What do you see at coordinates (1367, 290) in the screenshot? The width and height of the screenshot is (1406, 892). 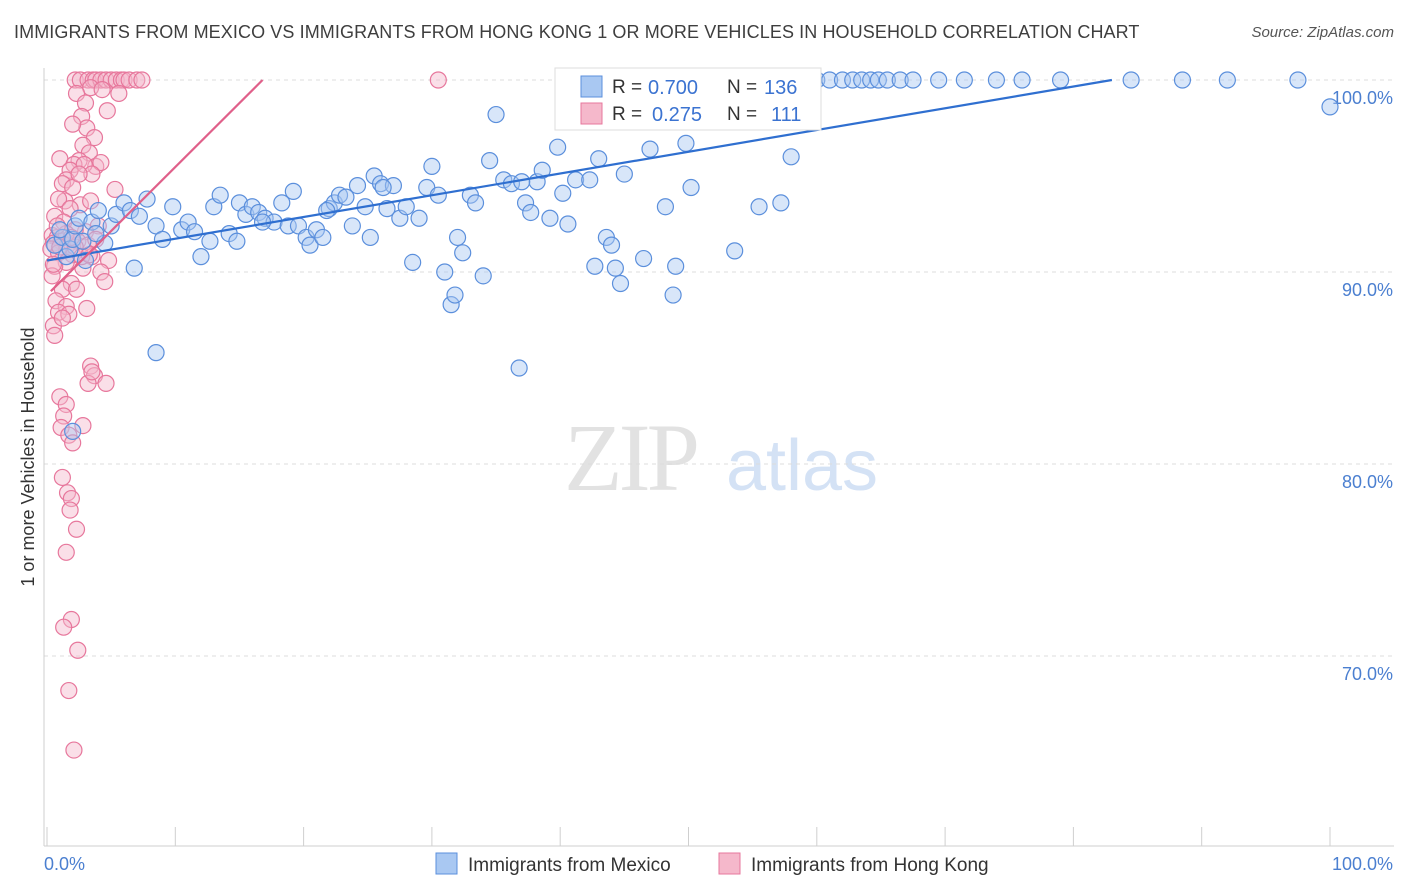 I see `y-tick-label: 90.0%` at bounding box center [1367, 290].